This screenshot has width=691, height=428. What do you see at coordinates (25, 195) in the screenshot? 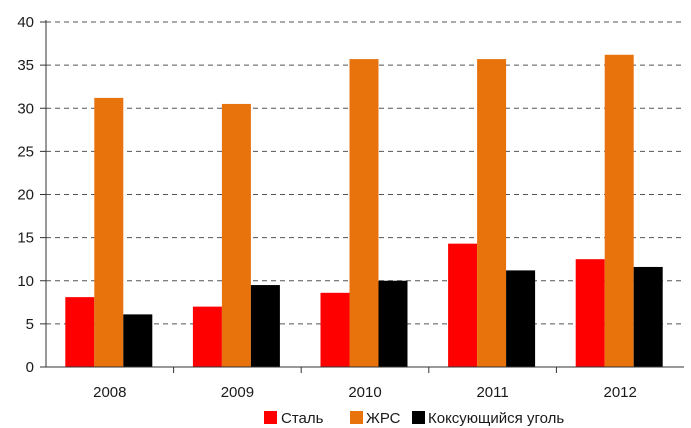
I see `y-tick-label: 20` at bounding box center [25, 195].